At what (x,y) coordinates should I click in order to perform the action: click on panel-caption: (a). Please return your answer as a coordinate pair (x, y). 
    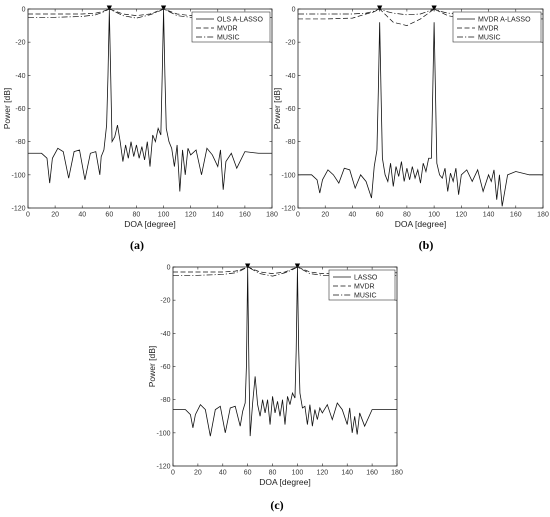
    Looking at the image, I should click on (137, 245).